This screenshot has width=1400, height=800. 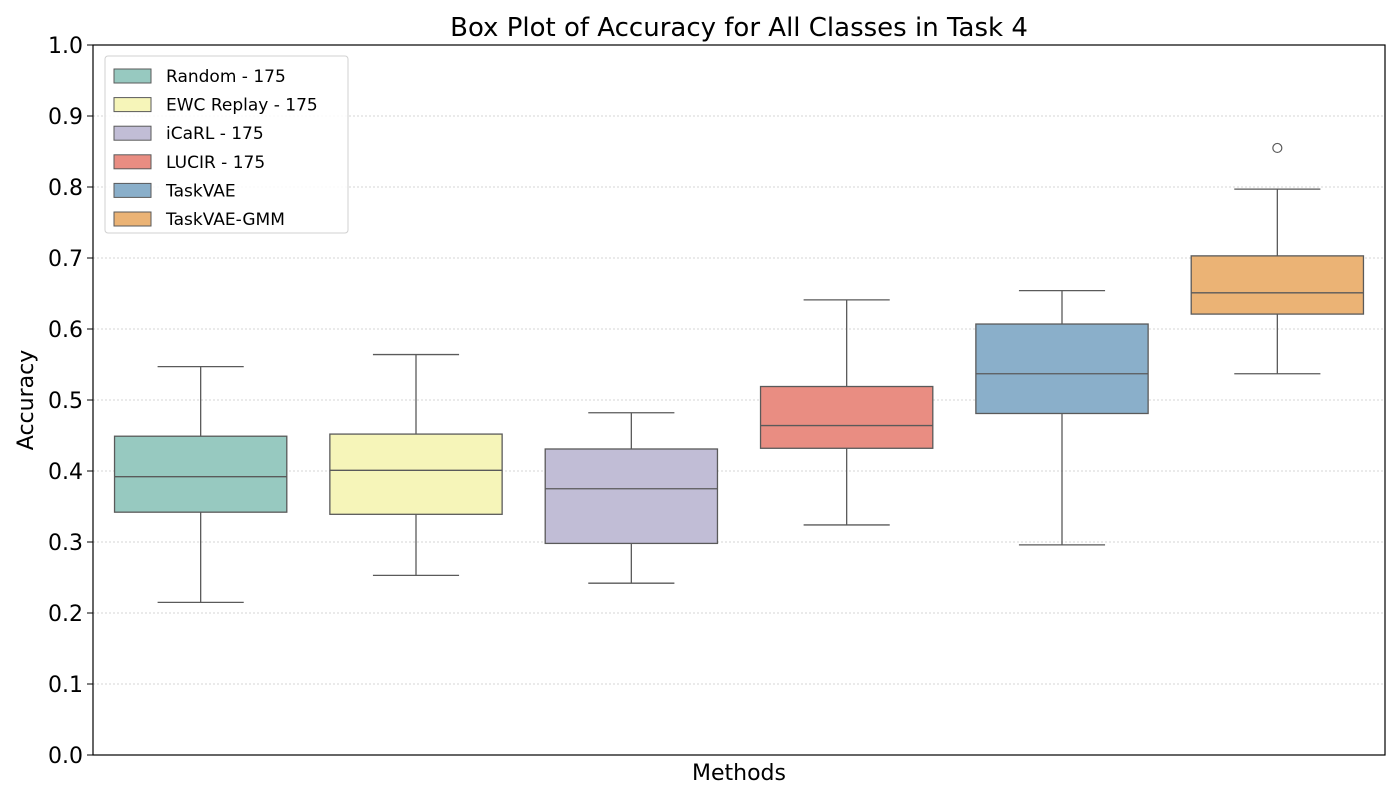 I want to click on legend-label: TaskVAE-GMM, so click(x=225, y=220).